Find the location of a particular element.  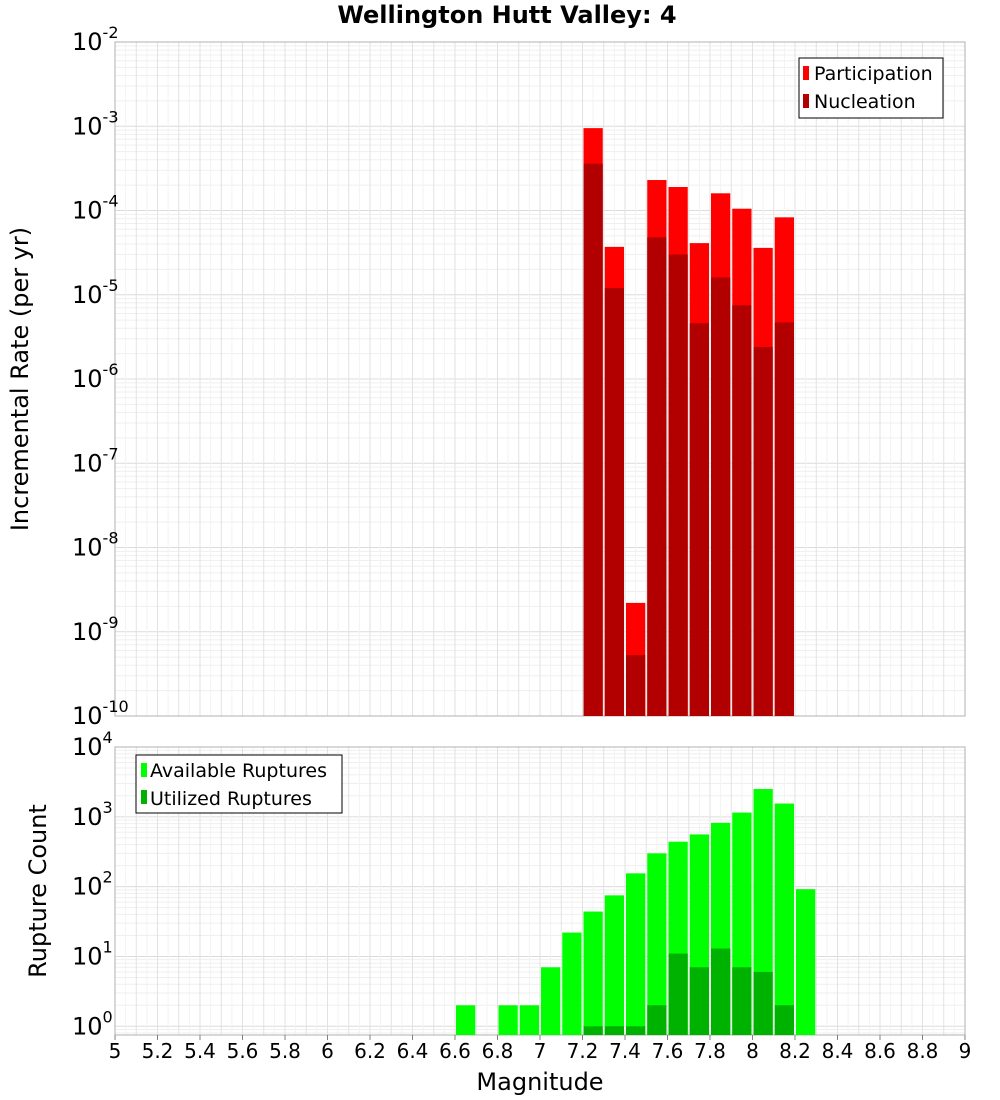

x-tick-label: 5 is located at coordinates (115, 1051).